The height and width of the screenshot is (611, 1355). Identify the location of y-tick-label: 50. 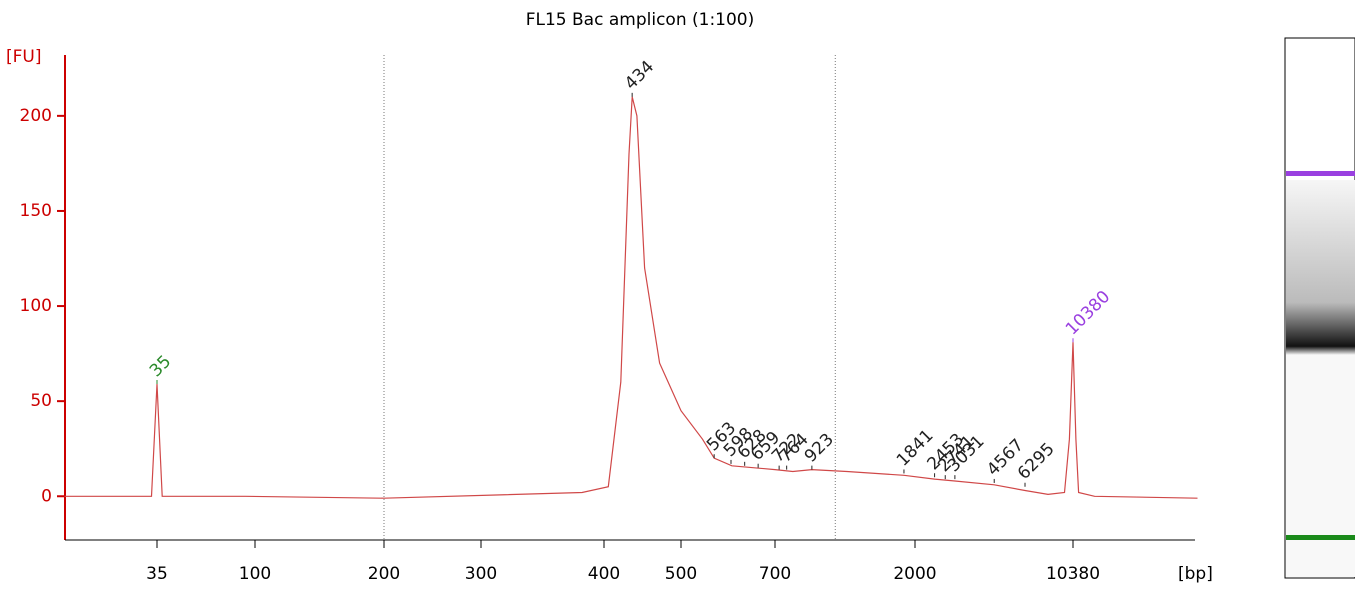
(41, 401).